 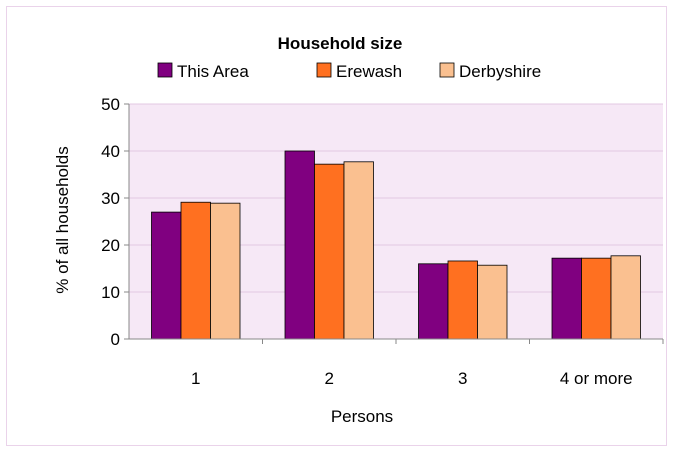 What do you see at coordinates (462, 378) in the screenshot?
I see `x-tick-label-3: 3` at bounding box center [462, 378].